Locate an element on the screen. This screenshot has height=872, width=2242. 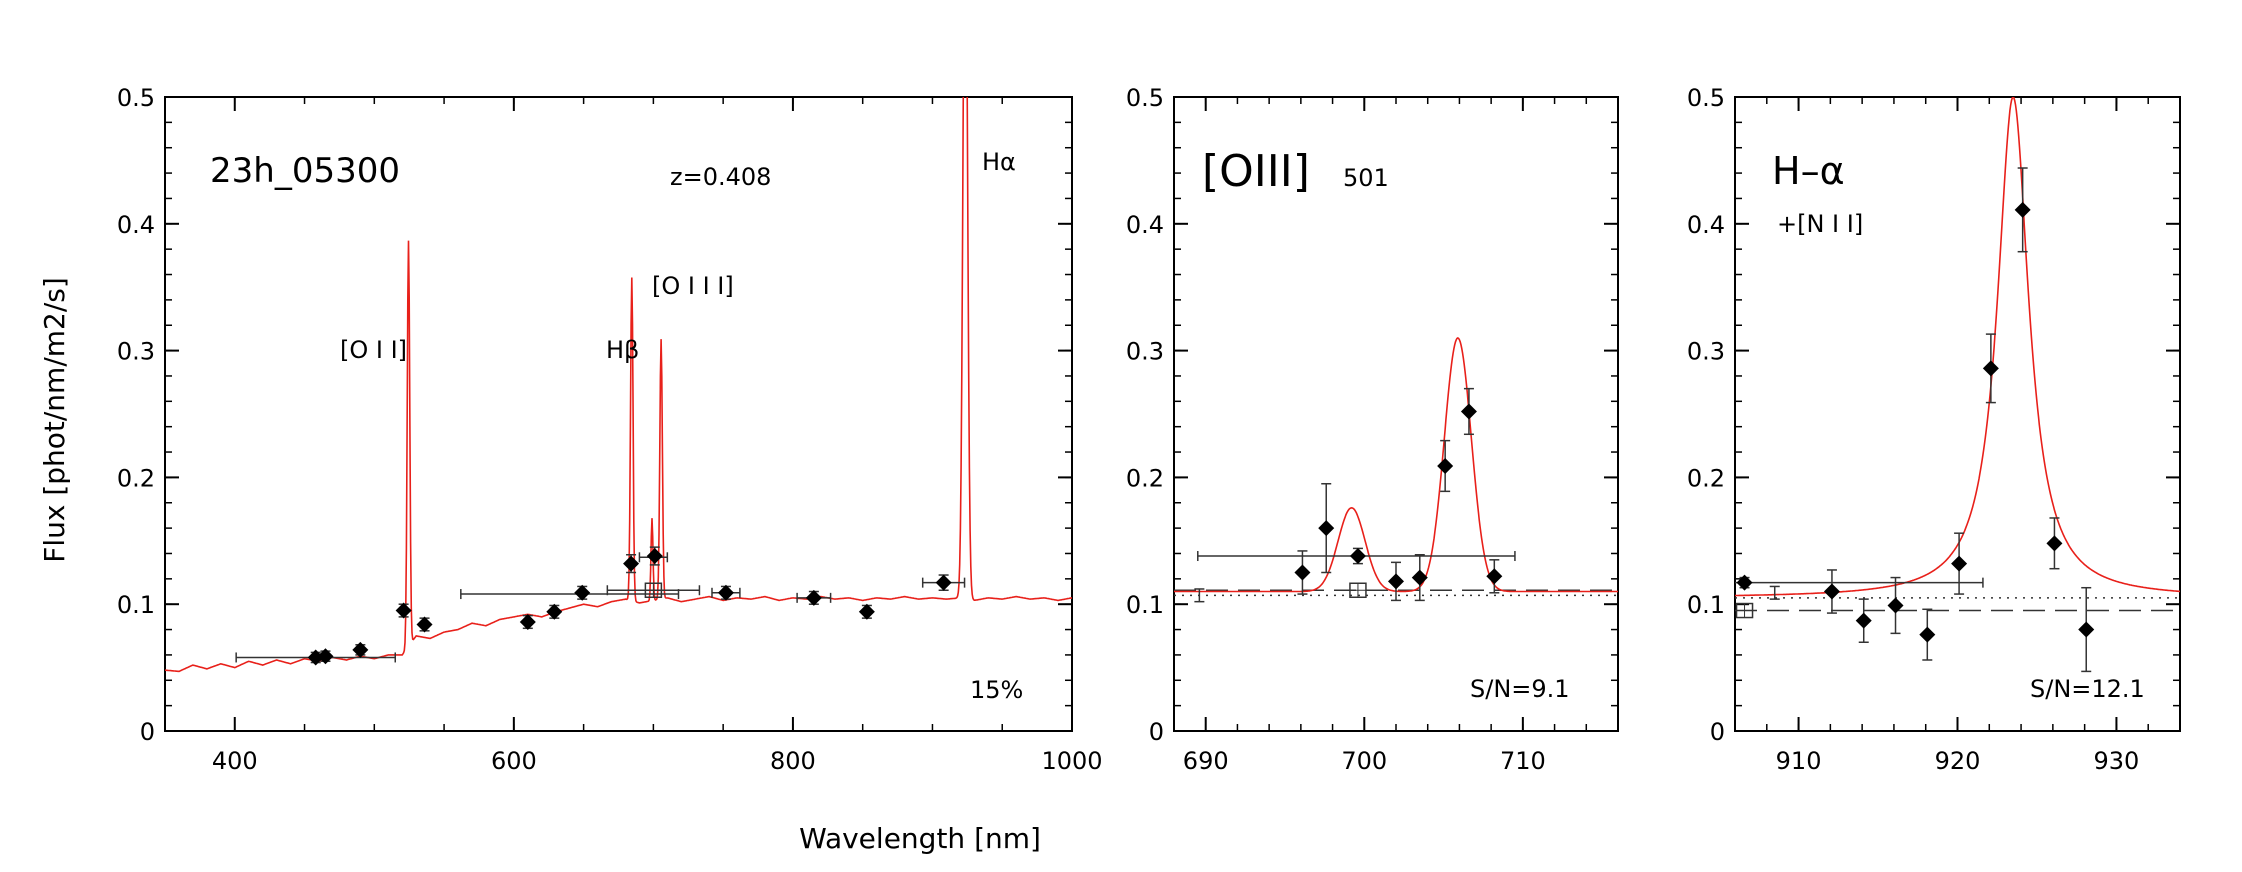
x-tick-label: 690 is located at coordinates (1206, 761).